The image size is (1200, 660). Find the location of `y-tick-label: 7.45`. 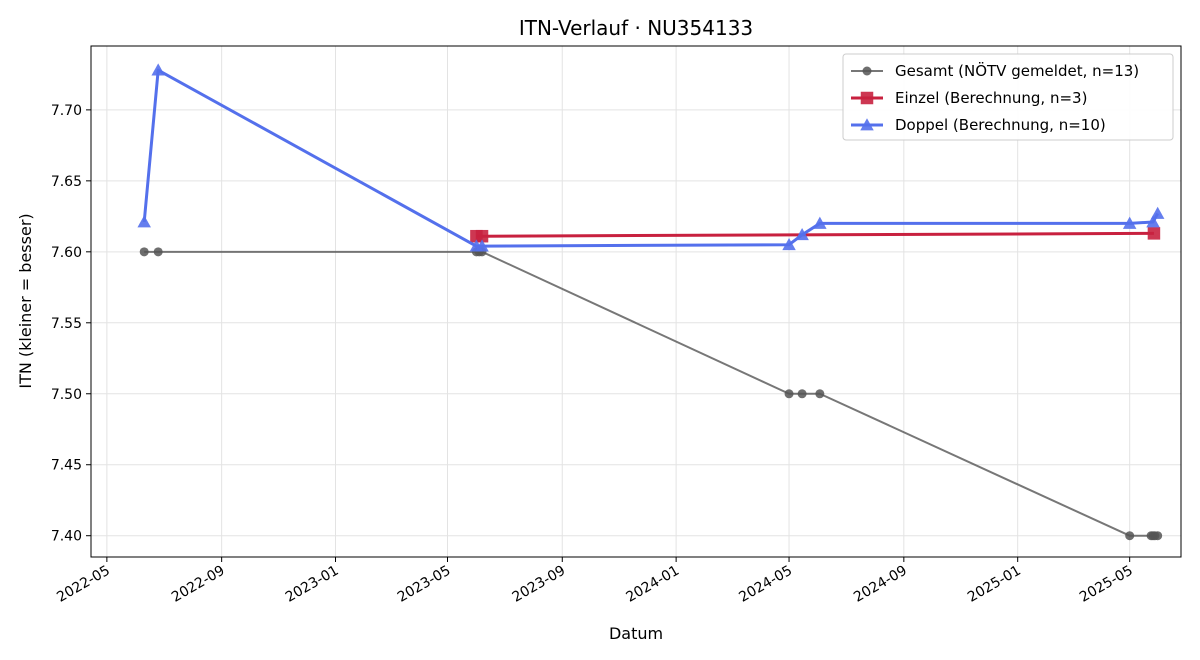

y-tick-label: 7.45 is located at coordinates (66, 466).